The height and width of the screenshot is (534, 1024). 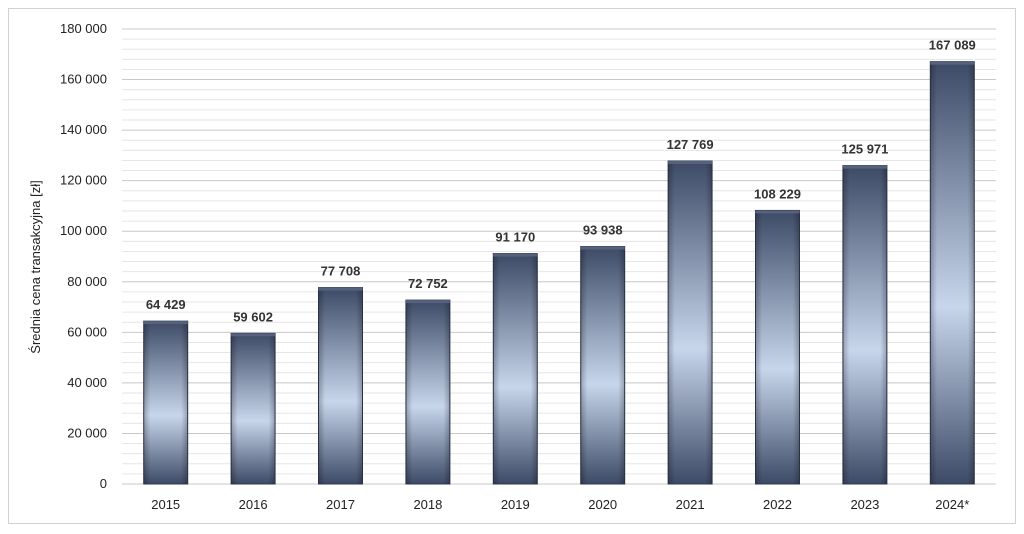 I want to click on data-label: 108 229, so click(x=777, y=193).